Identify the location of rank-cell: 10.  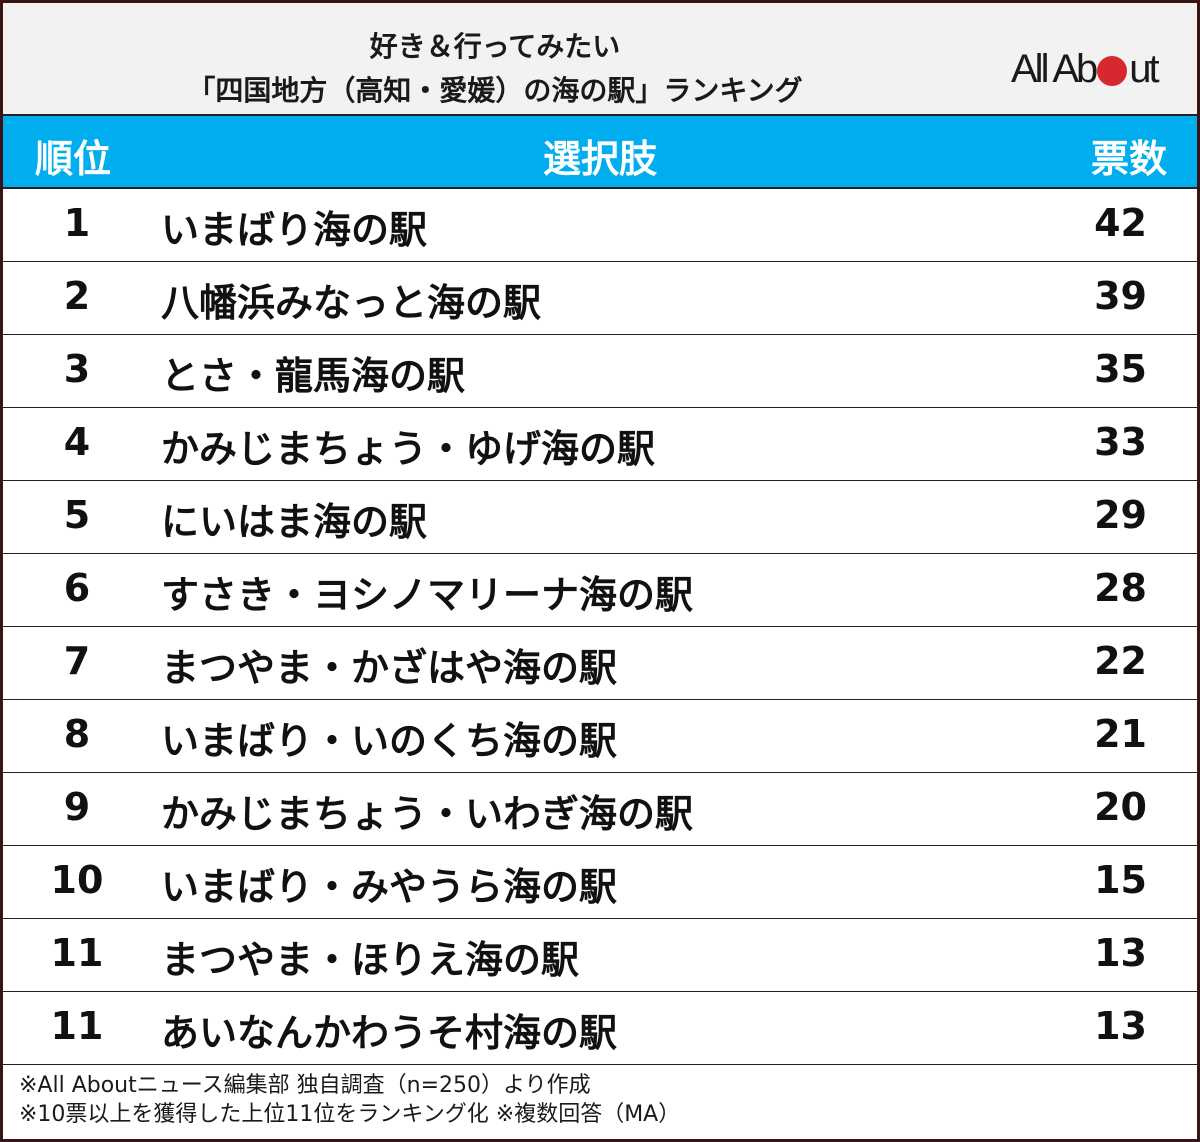
(77, 880).